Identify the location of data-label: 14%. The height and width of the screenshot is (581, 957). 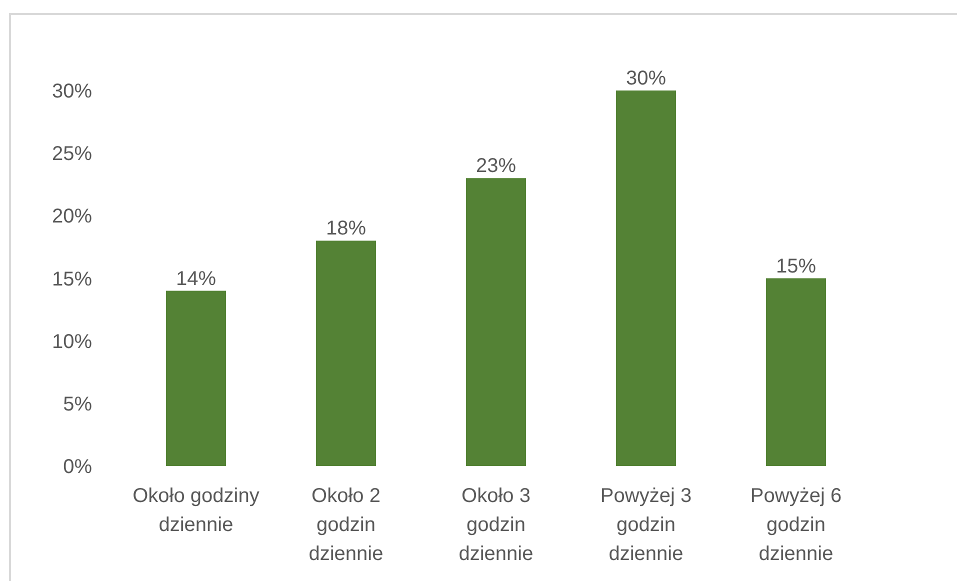
(196, 279).